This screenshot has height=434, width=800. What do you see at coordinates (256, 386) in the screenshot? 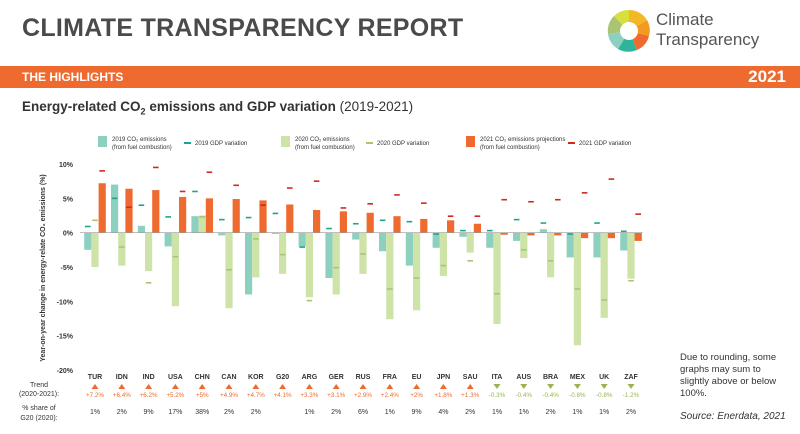
I see `trend-arrow-kor-up-icon` at bounding box center [256, 386].